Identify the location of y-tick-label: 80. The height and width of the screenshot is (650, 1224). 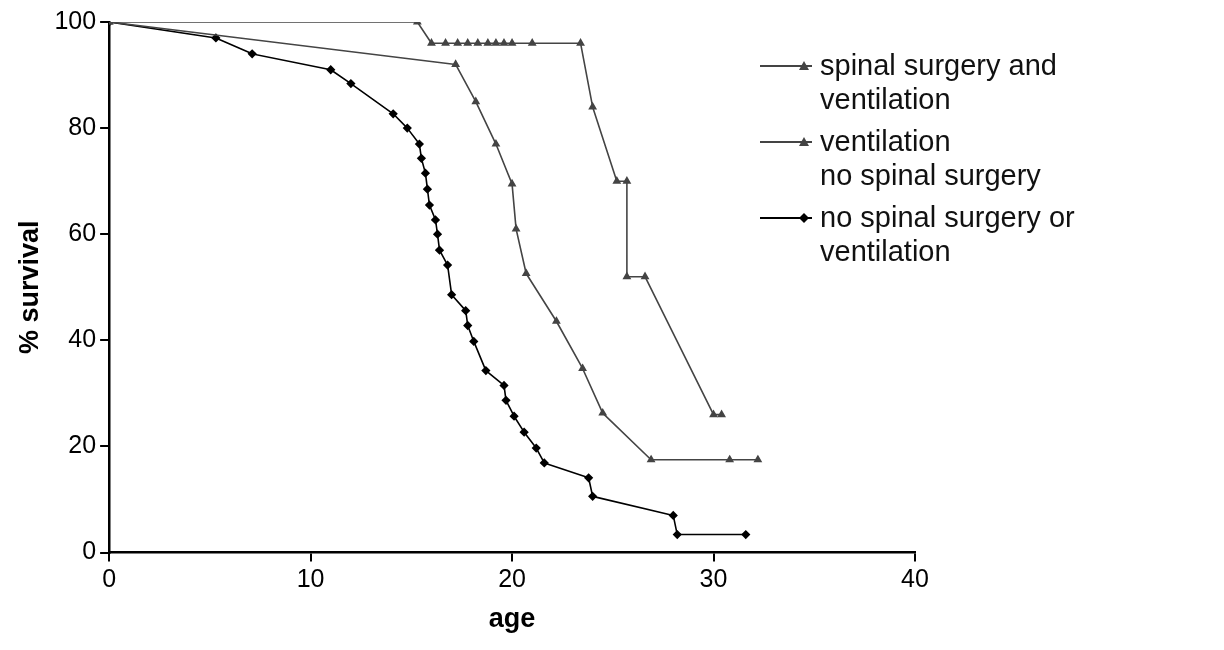
(82, 126).